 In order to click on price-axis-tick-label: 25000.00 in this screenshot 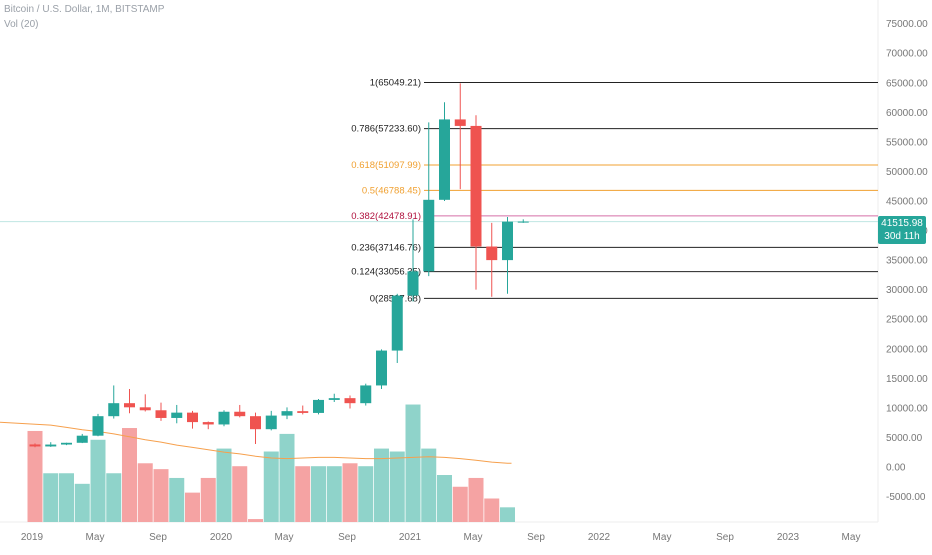, I will do `click(907, 320)`.